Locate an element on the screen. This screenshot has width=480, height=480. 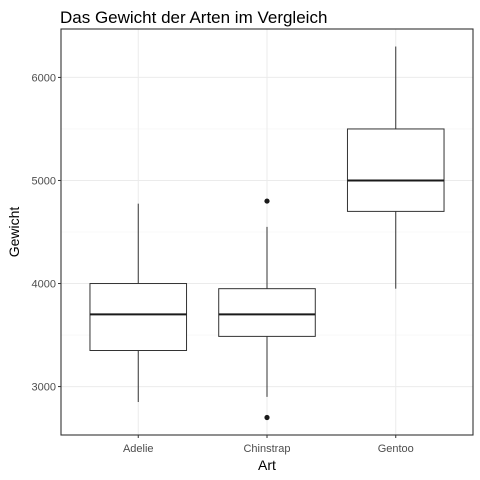
x-axis: Adelie Chinstrap Gentoo is located at coordinates (268, 445).